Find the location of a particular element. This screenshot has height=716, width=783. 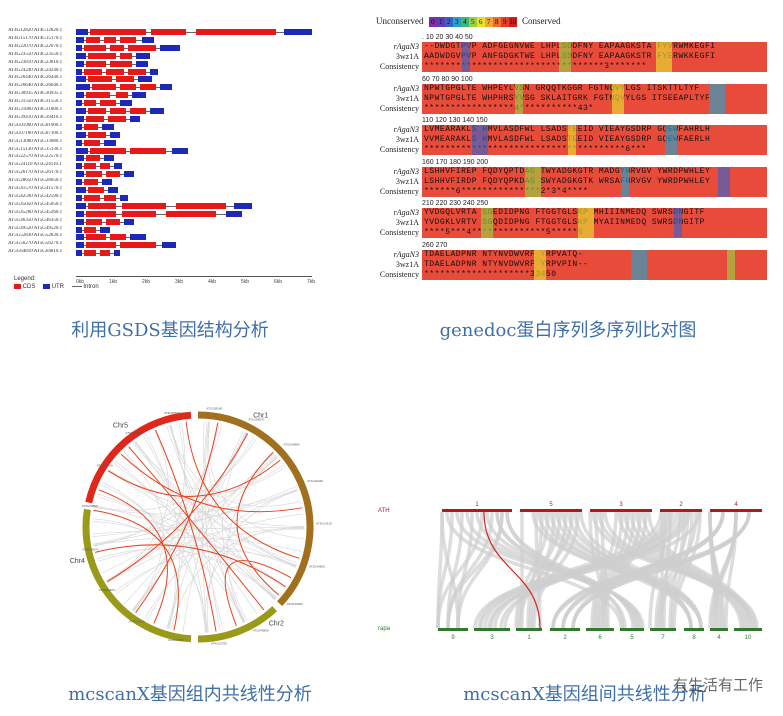

rapa-chromosome-label: 6 is located at coordinates (600, 638).